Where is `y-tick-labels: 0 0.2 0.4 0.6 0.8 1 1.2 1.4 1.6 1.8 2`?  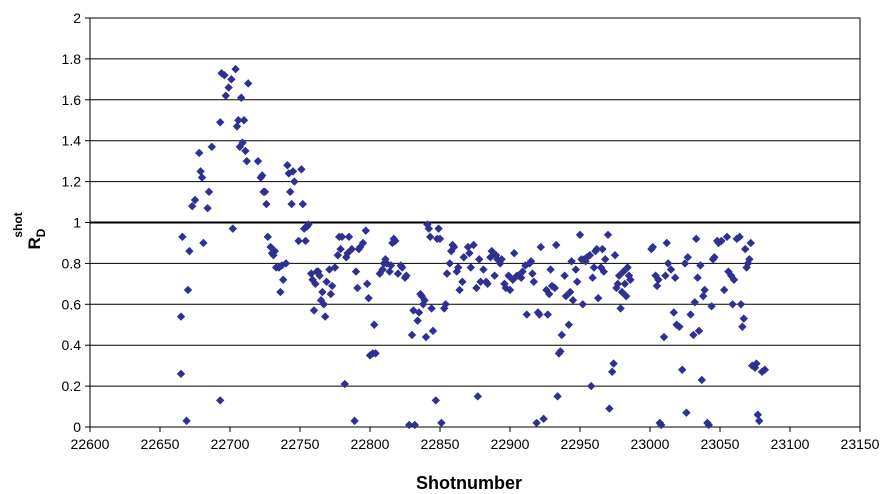 y-tick-labels: 0 0.2 0.4 0.6 0.8 1 1.2 1.4 1.6 1.8 2 is located at coordinates (72, 222).